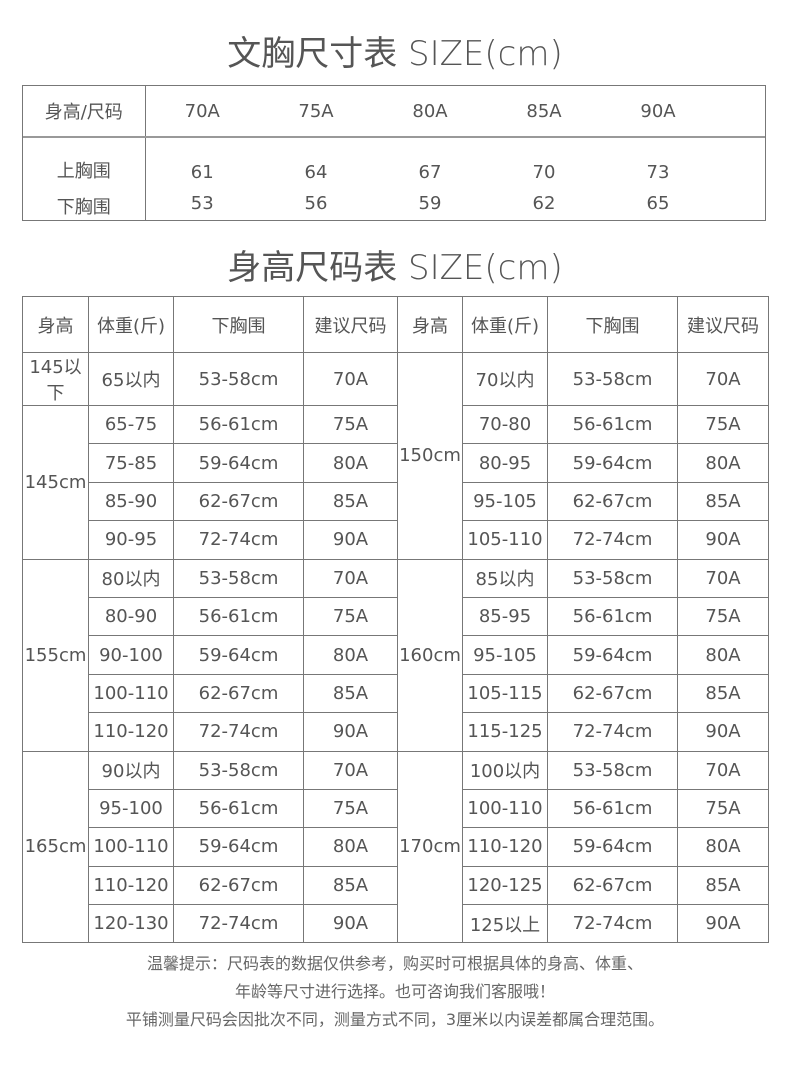 The height and width of the screenshot is (1080, 790). What do you see at coordinates (350, 324) in the screenshot?
I see `column-header: 建议尺码` at bounding box center [350, 324].